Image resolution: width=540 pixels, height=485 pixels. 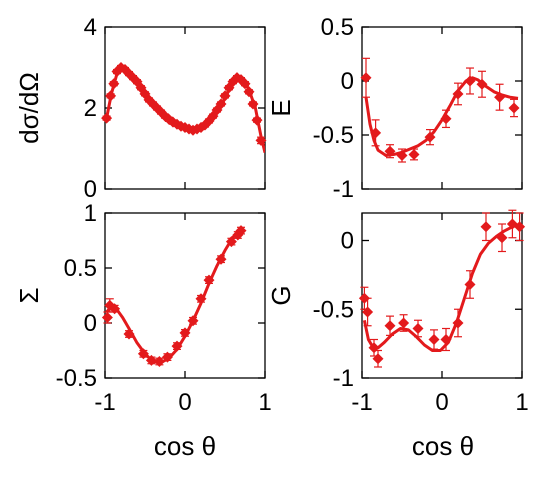 What do you see at coordinates (29, 108) in the screenshot?
I see `y-axis-label: dσ/dΩ` at bounding box center [29, 108].